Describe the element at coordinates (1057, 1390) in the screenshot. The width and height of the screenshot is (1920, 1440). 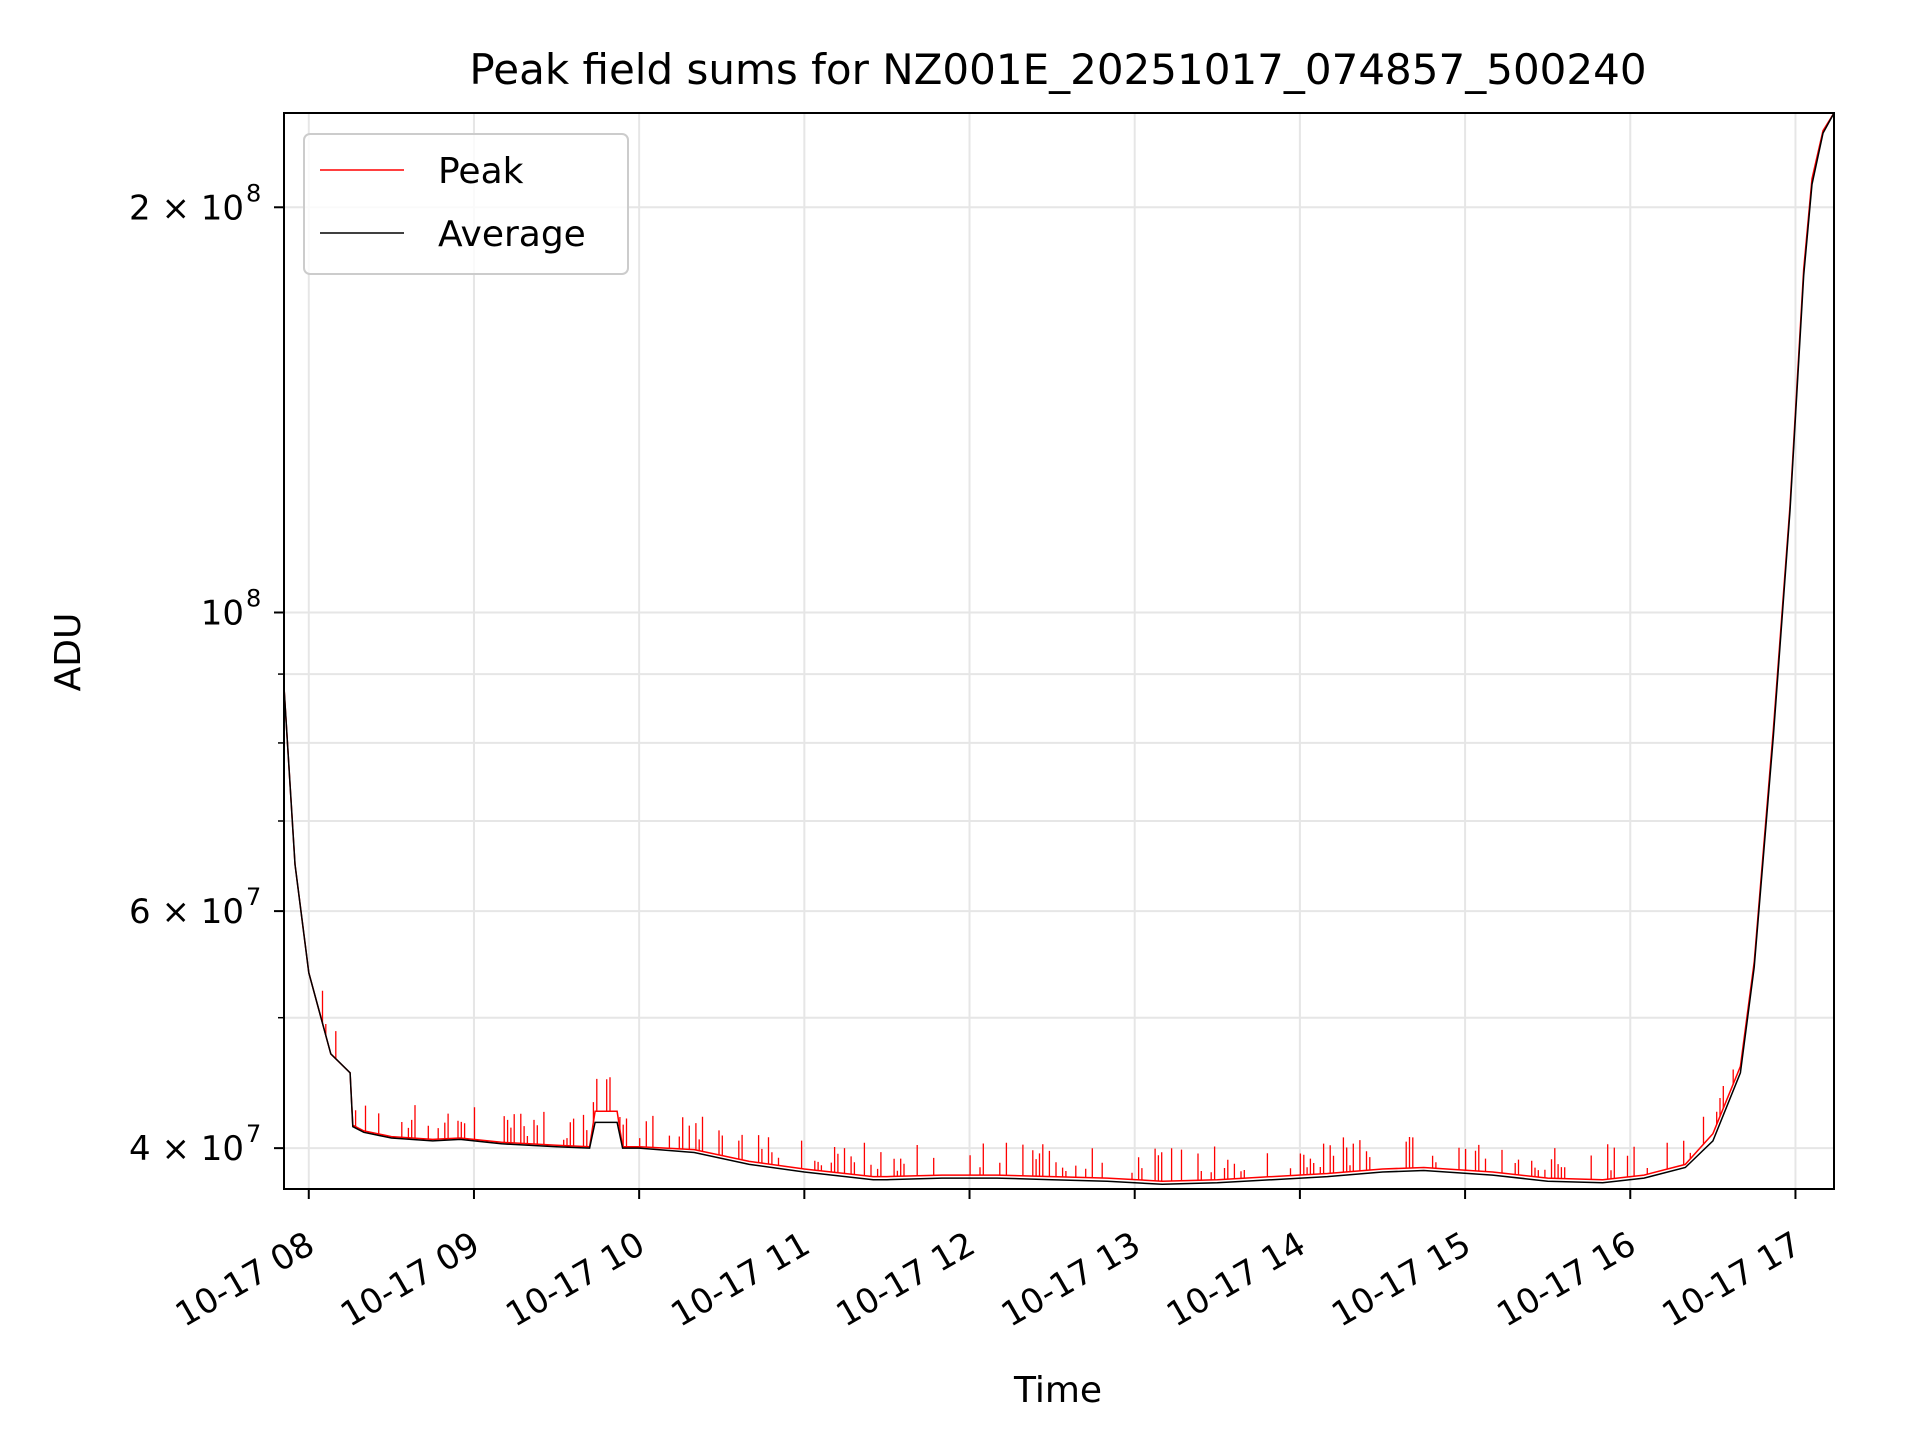
I see `x-axis-label: Time` at that location.